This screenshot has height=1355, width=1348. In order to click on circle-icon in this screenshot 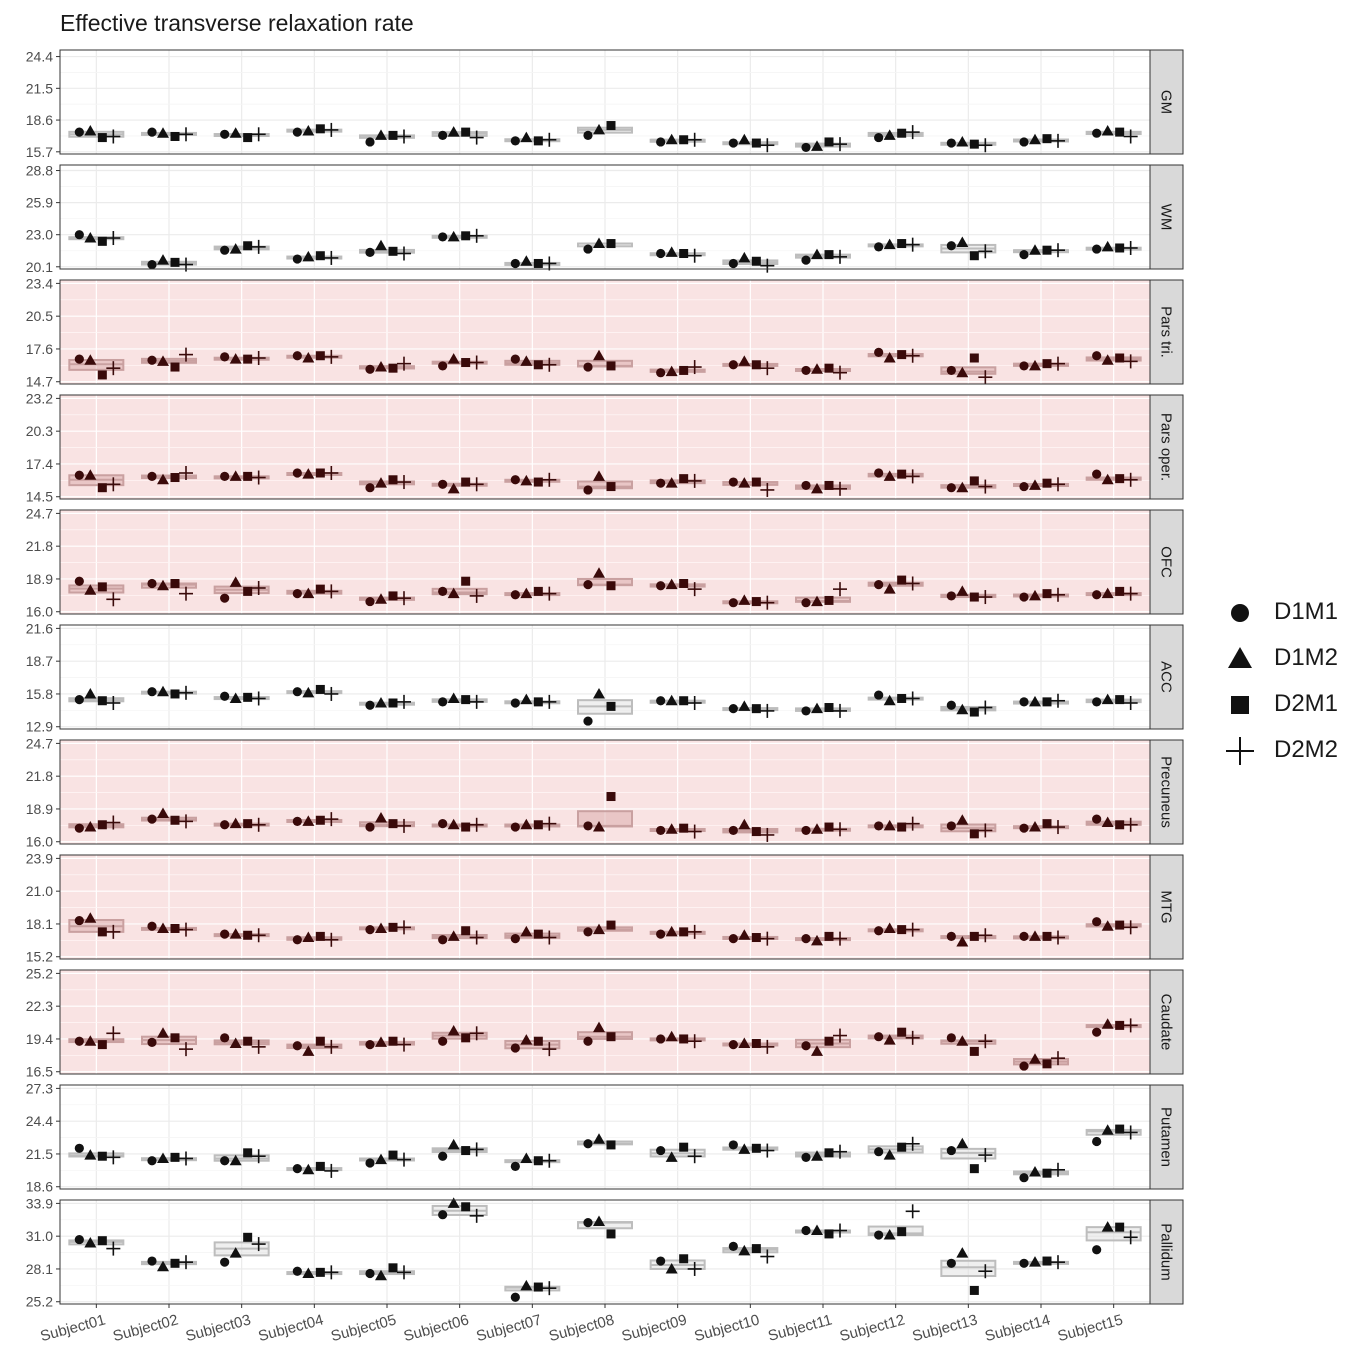, I will do `click(1240, 613)`.